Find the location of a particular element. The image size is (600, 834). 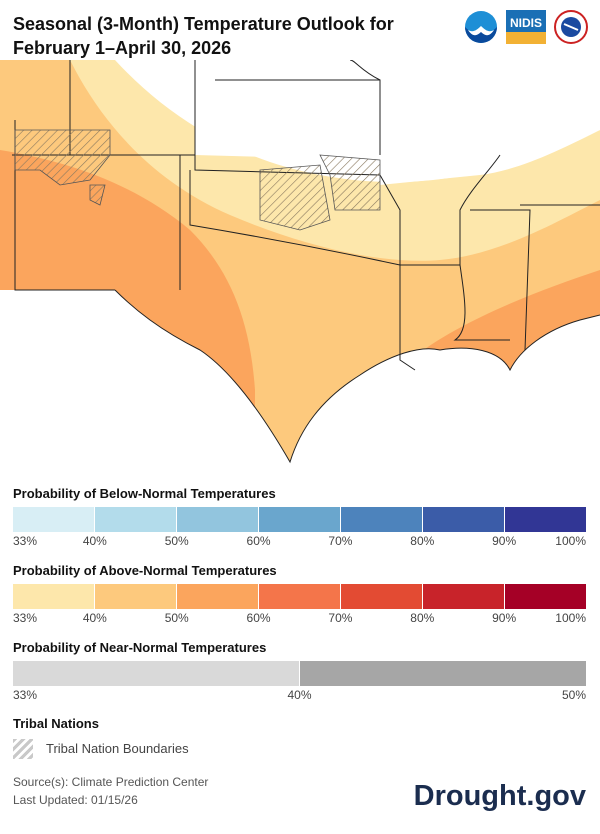

near-normal-legend-title: Probability of Near-Normal Temperatures is located at coordinates (140, 647).